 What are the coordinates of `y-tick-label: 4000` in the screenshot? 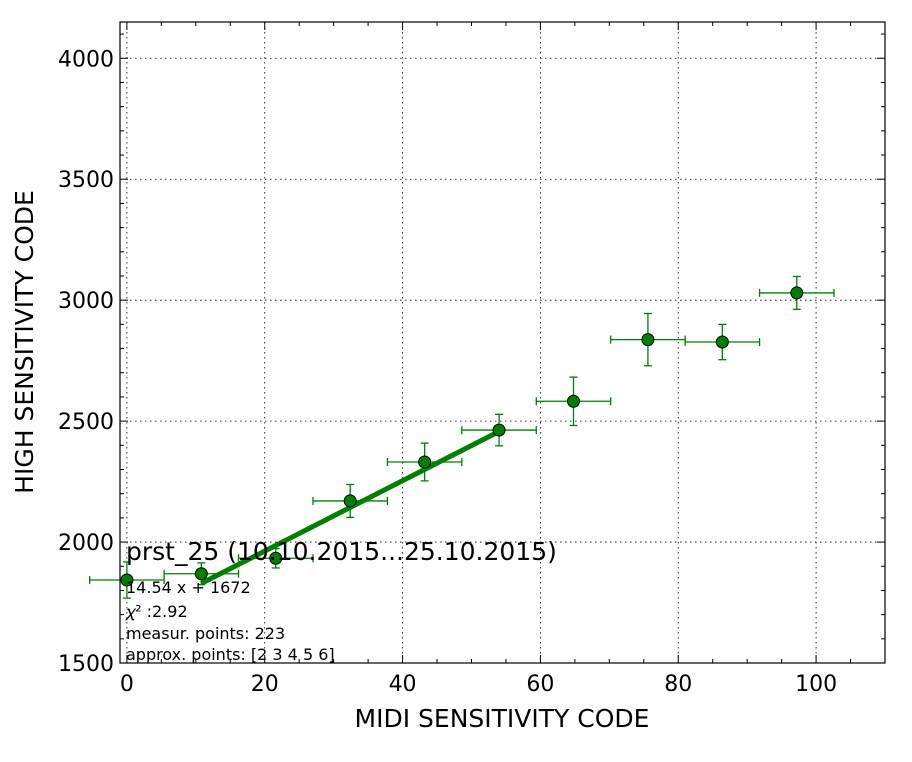 It's located at (86, 59).